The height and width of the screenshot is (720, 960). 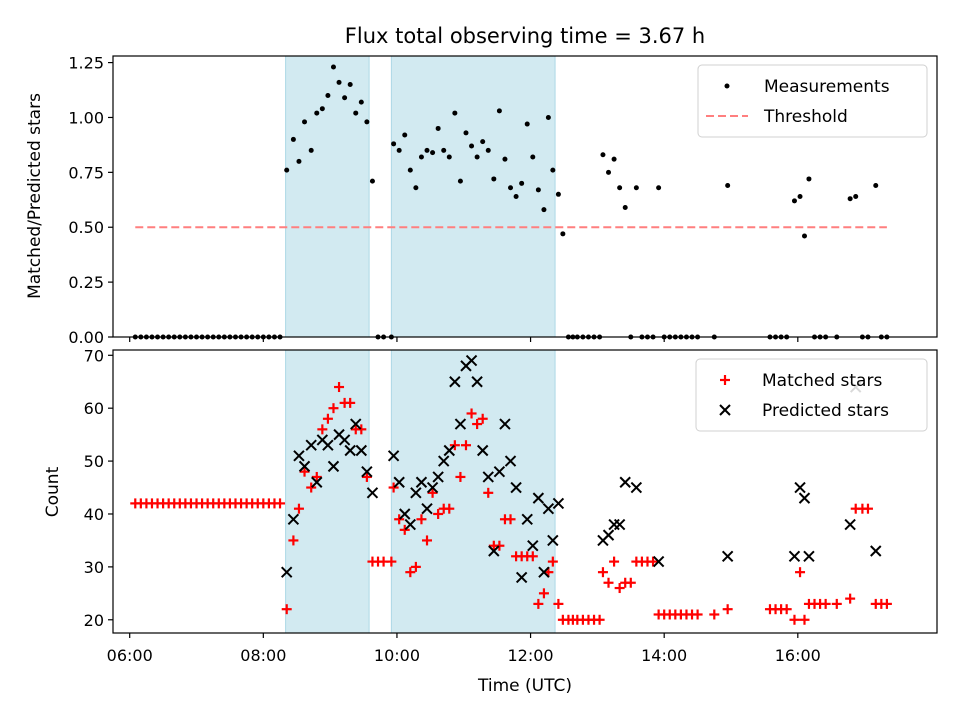 What do you see at coordinates (464, 649) in the screenshot?
I see `bottom-x-axis: 06:00 08:00 10:00 12:00 14:00 16:00` at bounding box center [464, 649].